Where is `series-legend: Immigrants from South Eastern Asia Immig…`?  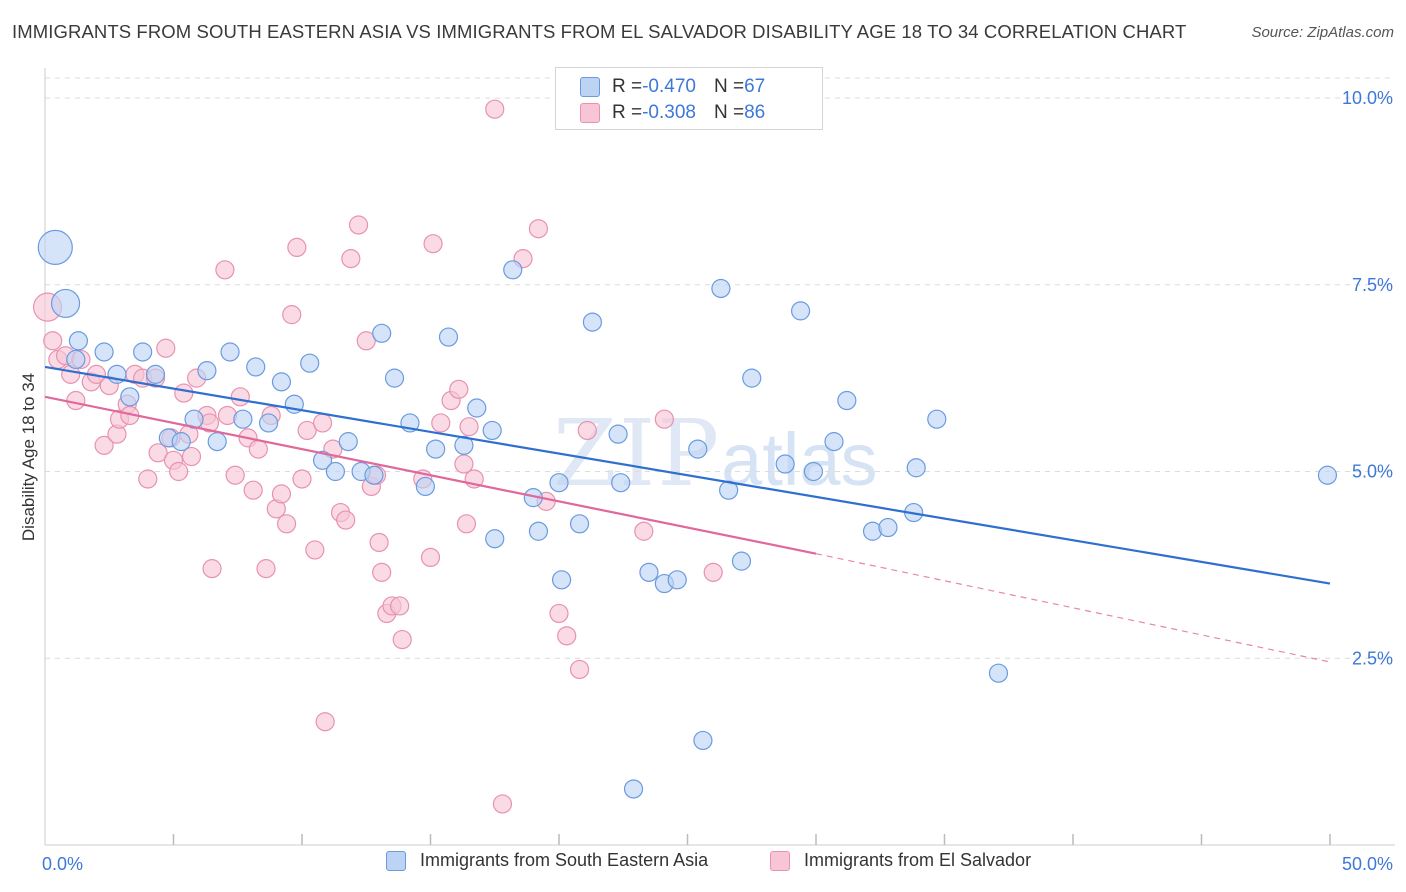
series-legend: Immigrants from South Eastern Asia Immig… is located at coordinates (703, 865).